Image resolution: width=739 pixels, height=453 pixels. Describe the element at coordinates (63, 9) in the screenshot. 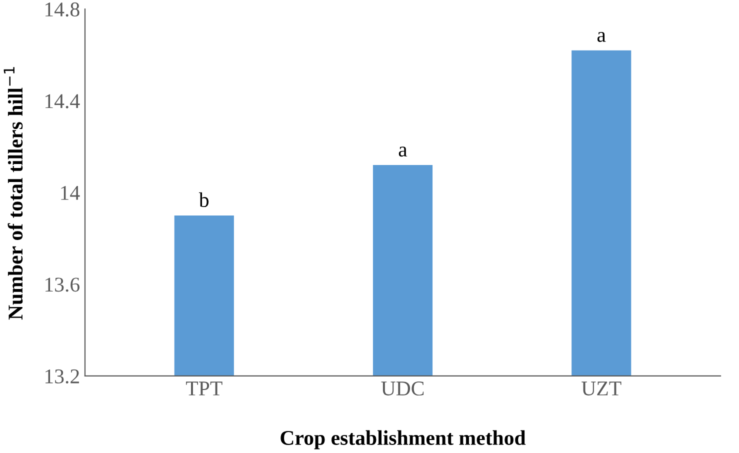

I see `y-tick-label: 14.8` at that location.